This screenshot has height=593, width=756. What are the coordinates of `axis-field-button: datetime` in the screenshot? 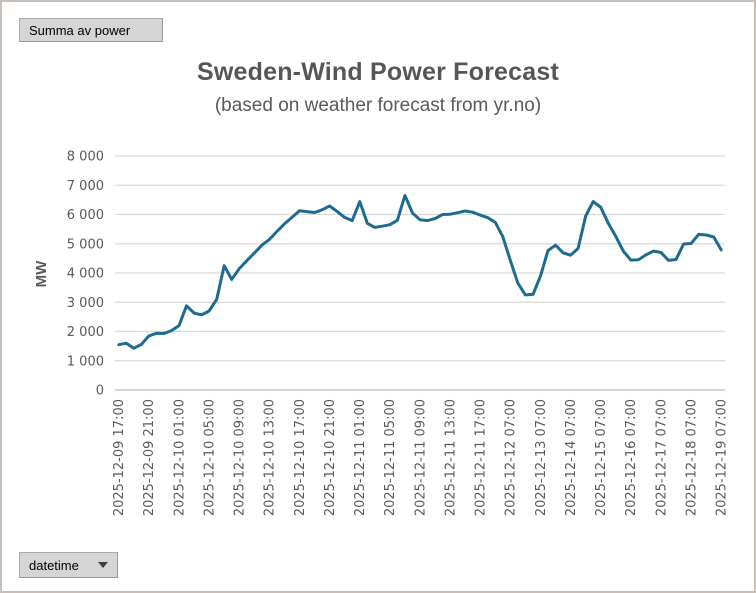 It's located at (68, 565).